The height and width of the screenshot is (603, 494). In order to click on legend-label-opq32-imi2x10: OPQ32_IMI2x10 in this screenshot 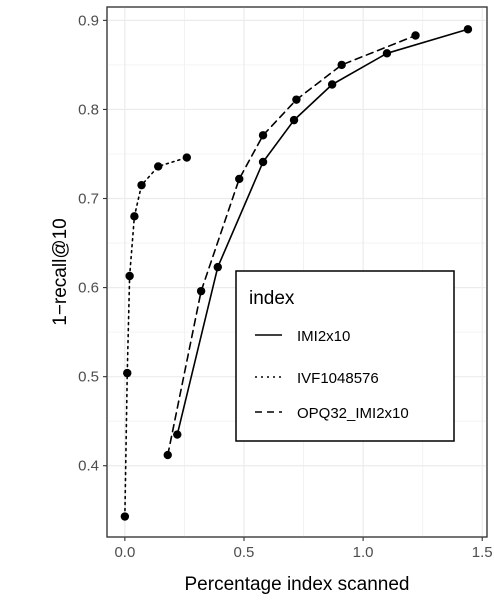, I will do `click(353, 413)`.